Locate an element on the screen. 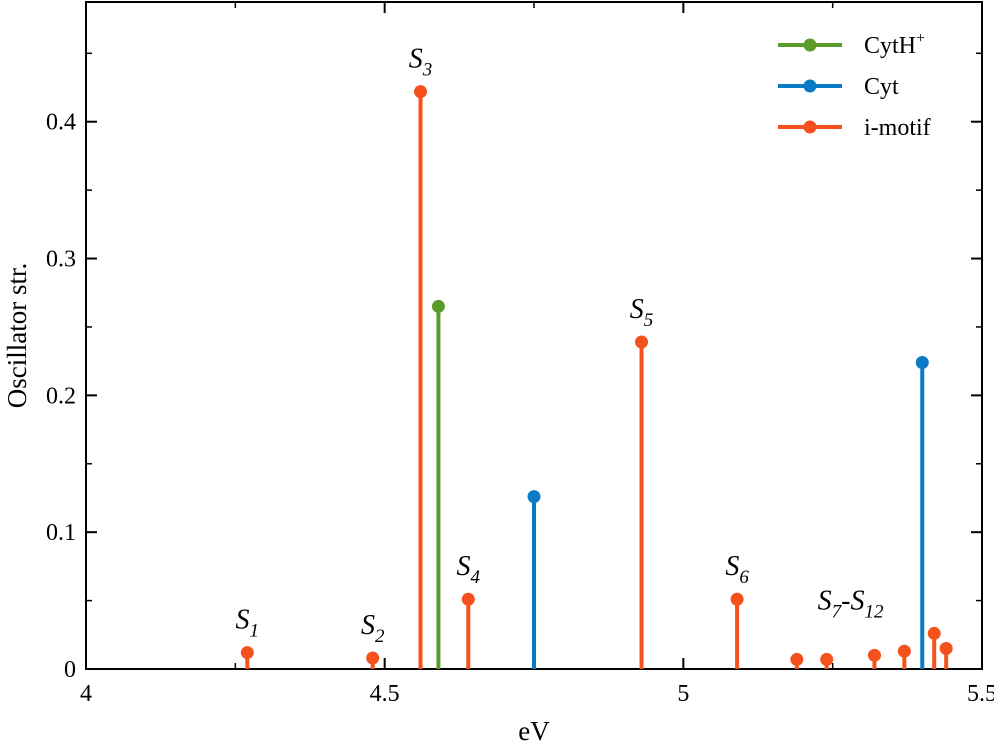 This screenshot has height=748, width=994. legend-entry: i-motif is located at coordinates (854, 128).